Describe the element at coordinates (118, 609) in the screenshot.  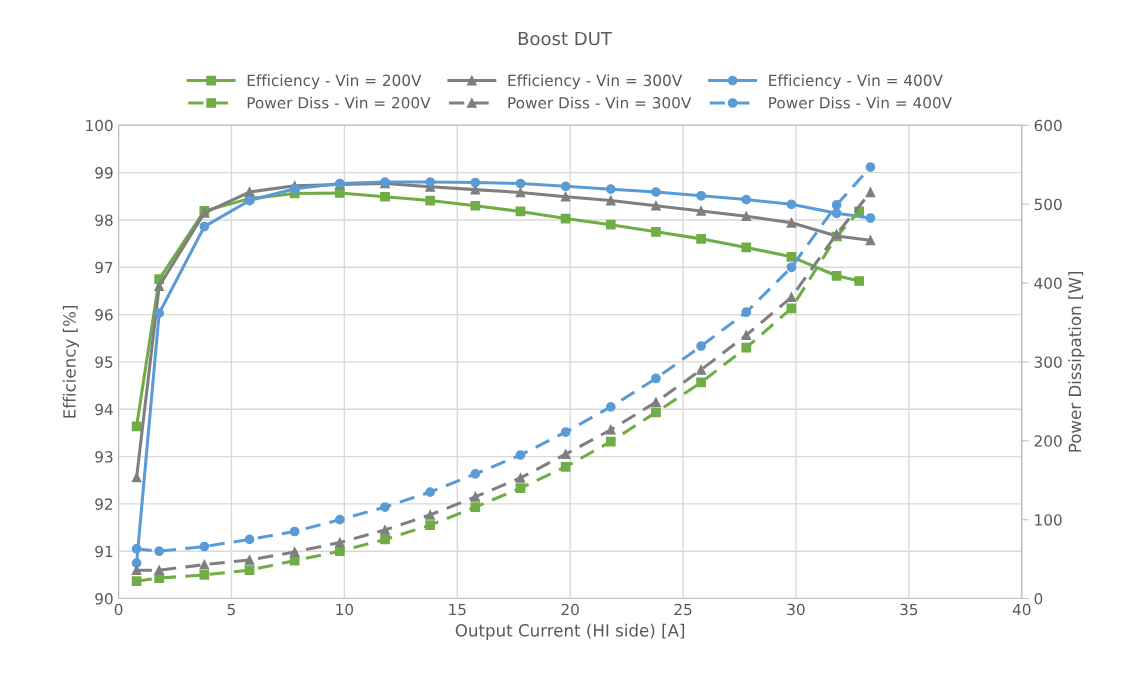
I see `x-tick-label: 0` at that location.